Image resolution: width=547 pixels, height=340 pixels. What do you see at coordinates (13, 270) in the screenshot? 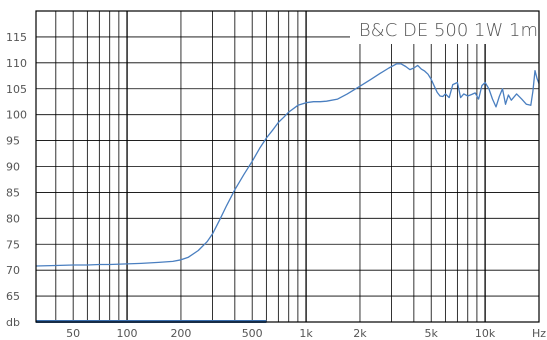
I see `y-tick-label: 70` at bounding box center [13, 270].